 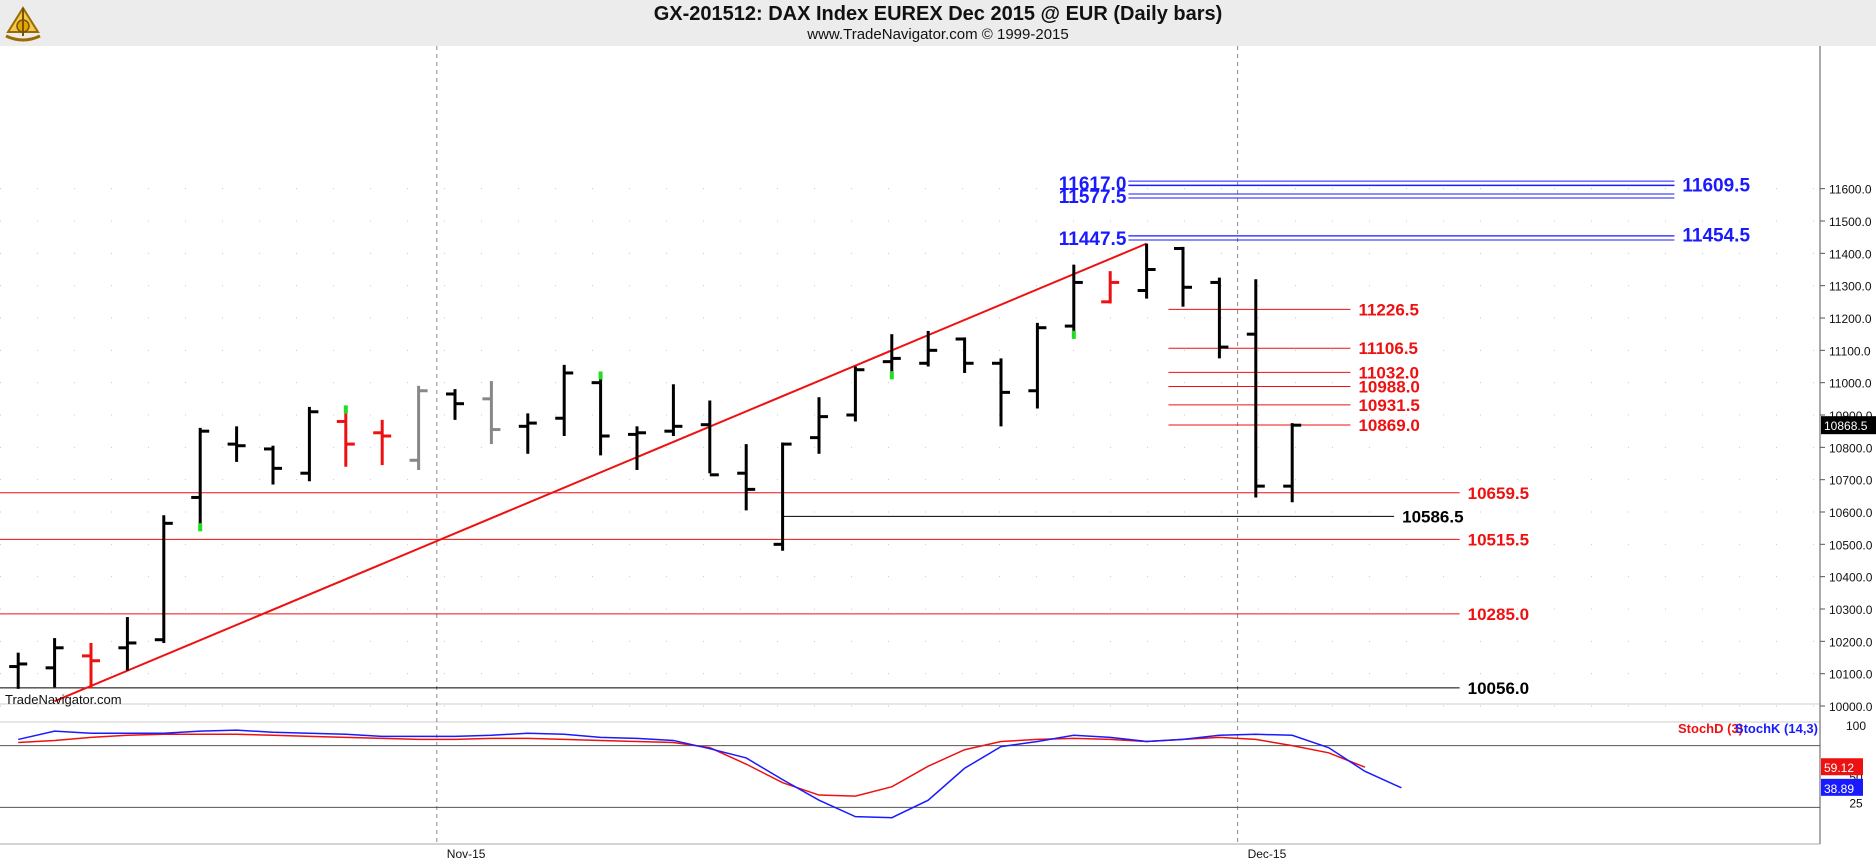 What do you see at coordinates (1388, 425) in the screenshot?
I see `level-label: 10869.0` at bounding box center [1388, 425].